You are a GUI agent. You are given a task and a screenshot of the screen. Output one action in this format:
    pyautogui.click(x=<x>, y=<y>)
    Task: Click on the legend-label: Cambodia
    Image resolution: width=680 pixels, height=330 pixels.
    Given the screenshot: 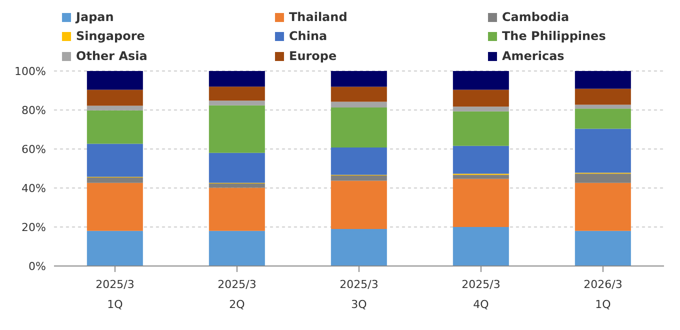 What is the action you would take?
    pyautogui.click(x=536, y=17)
    